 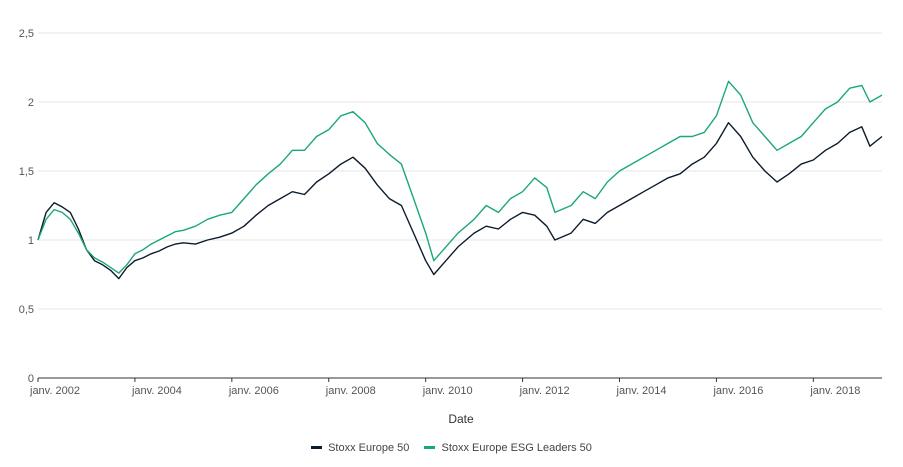 What do you see at coordinates (737, 391) in the screenshot?
I see `x-tick-label: janv. 2016` at bounding box center [737, 391].